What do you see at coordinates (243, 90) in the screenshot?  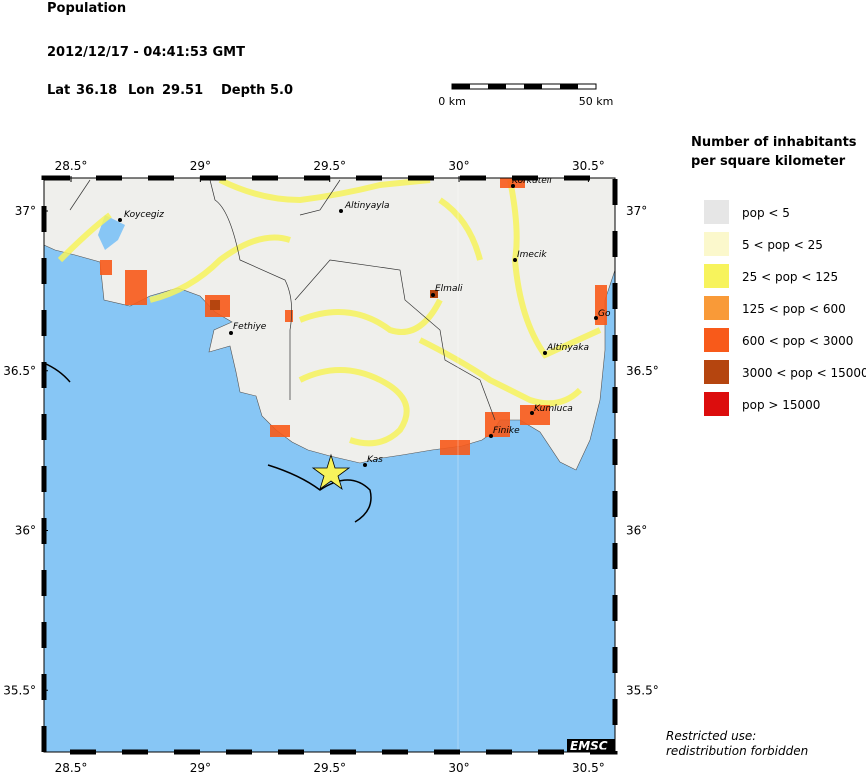 I see `depth-label: Depth` at bounding box center [243, 90].